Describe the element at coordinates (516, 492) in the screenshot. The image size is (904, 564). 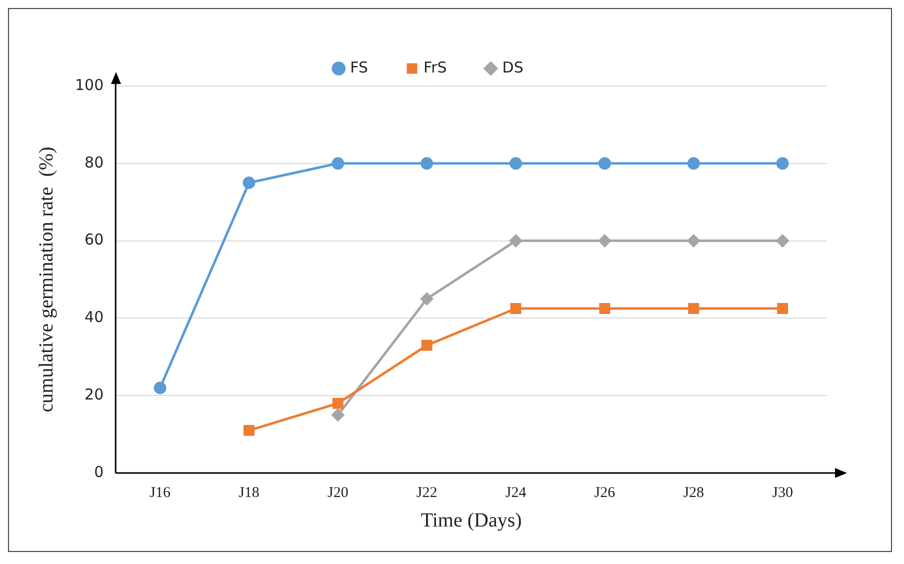
I see `x-tick-label: J24` at that location.